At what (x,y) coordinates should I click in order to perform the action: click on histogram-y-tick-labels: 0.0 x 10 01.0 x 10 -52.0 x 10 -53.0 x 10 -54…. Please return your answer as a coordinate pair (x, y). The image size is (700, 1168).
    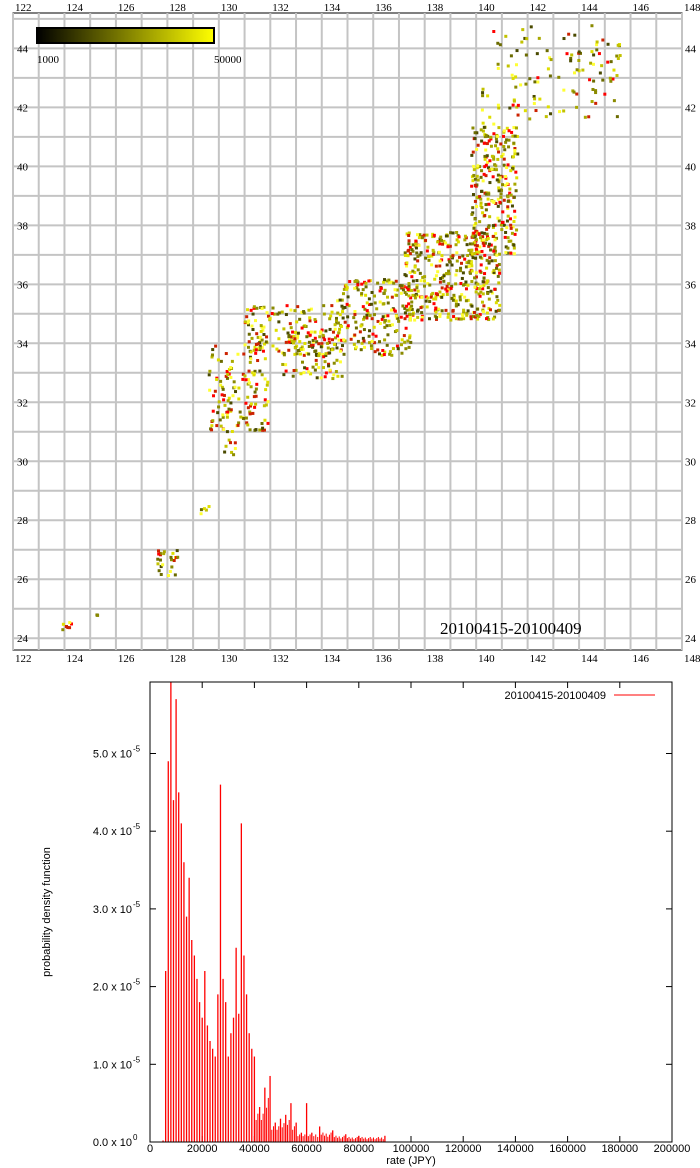
    Looking at the image, I should click on (117, 946).